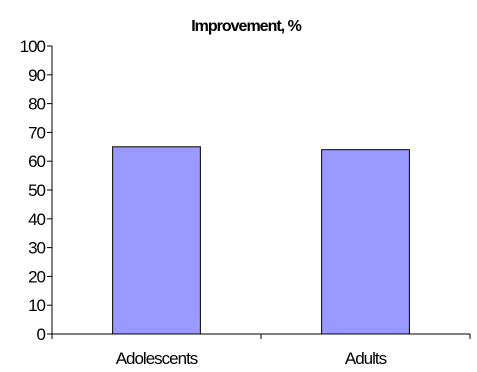  Describe the element at coordinates (246, 26) in the screenshot. I see `chart-title: Improvement, %` at that location.